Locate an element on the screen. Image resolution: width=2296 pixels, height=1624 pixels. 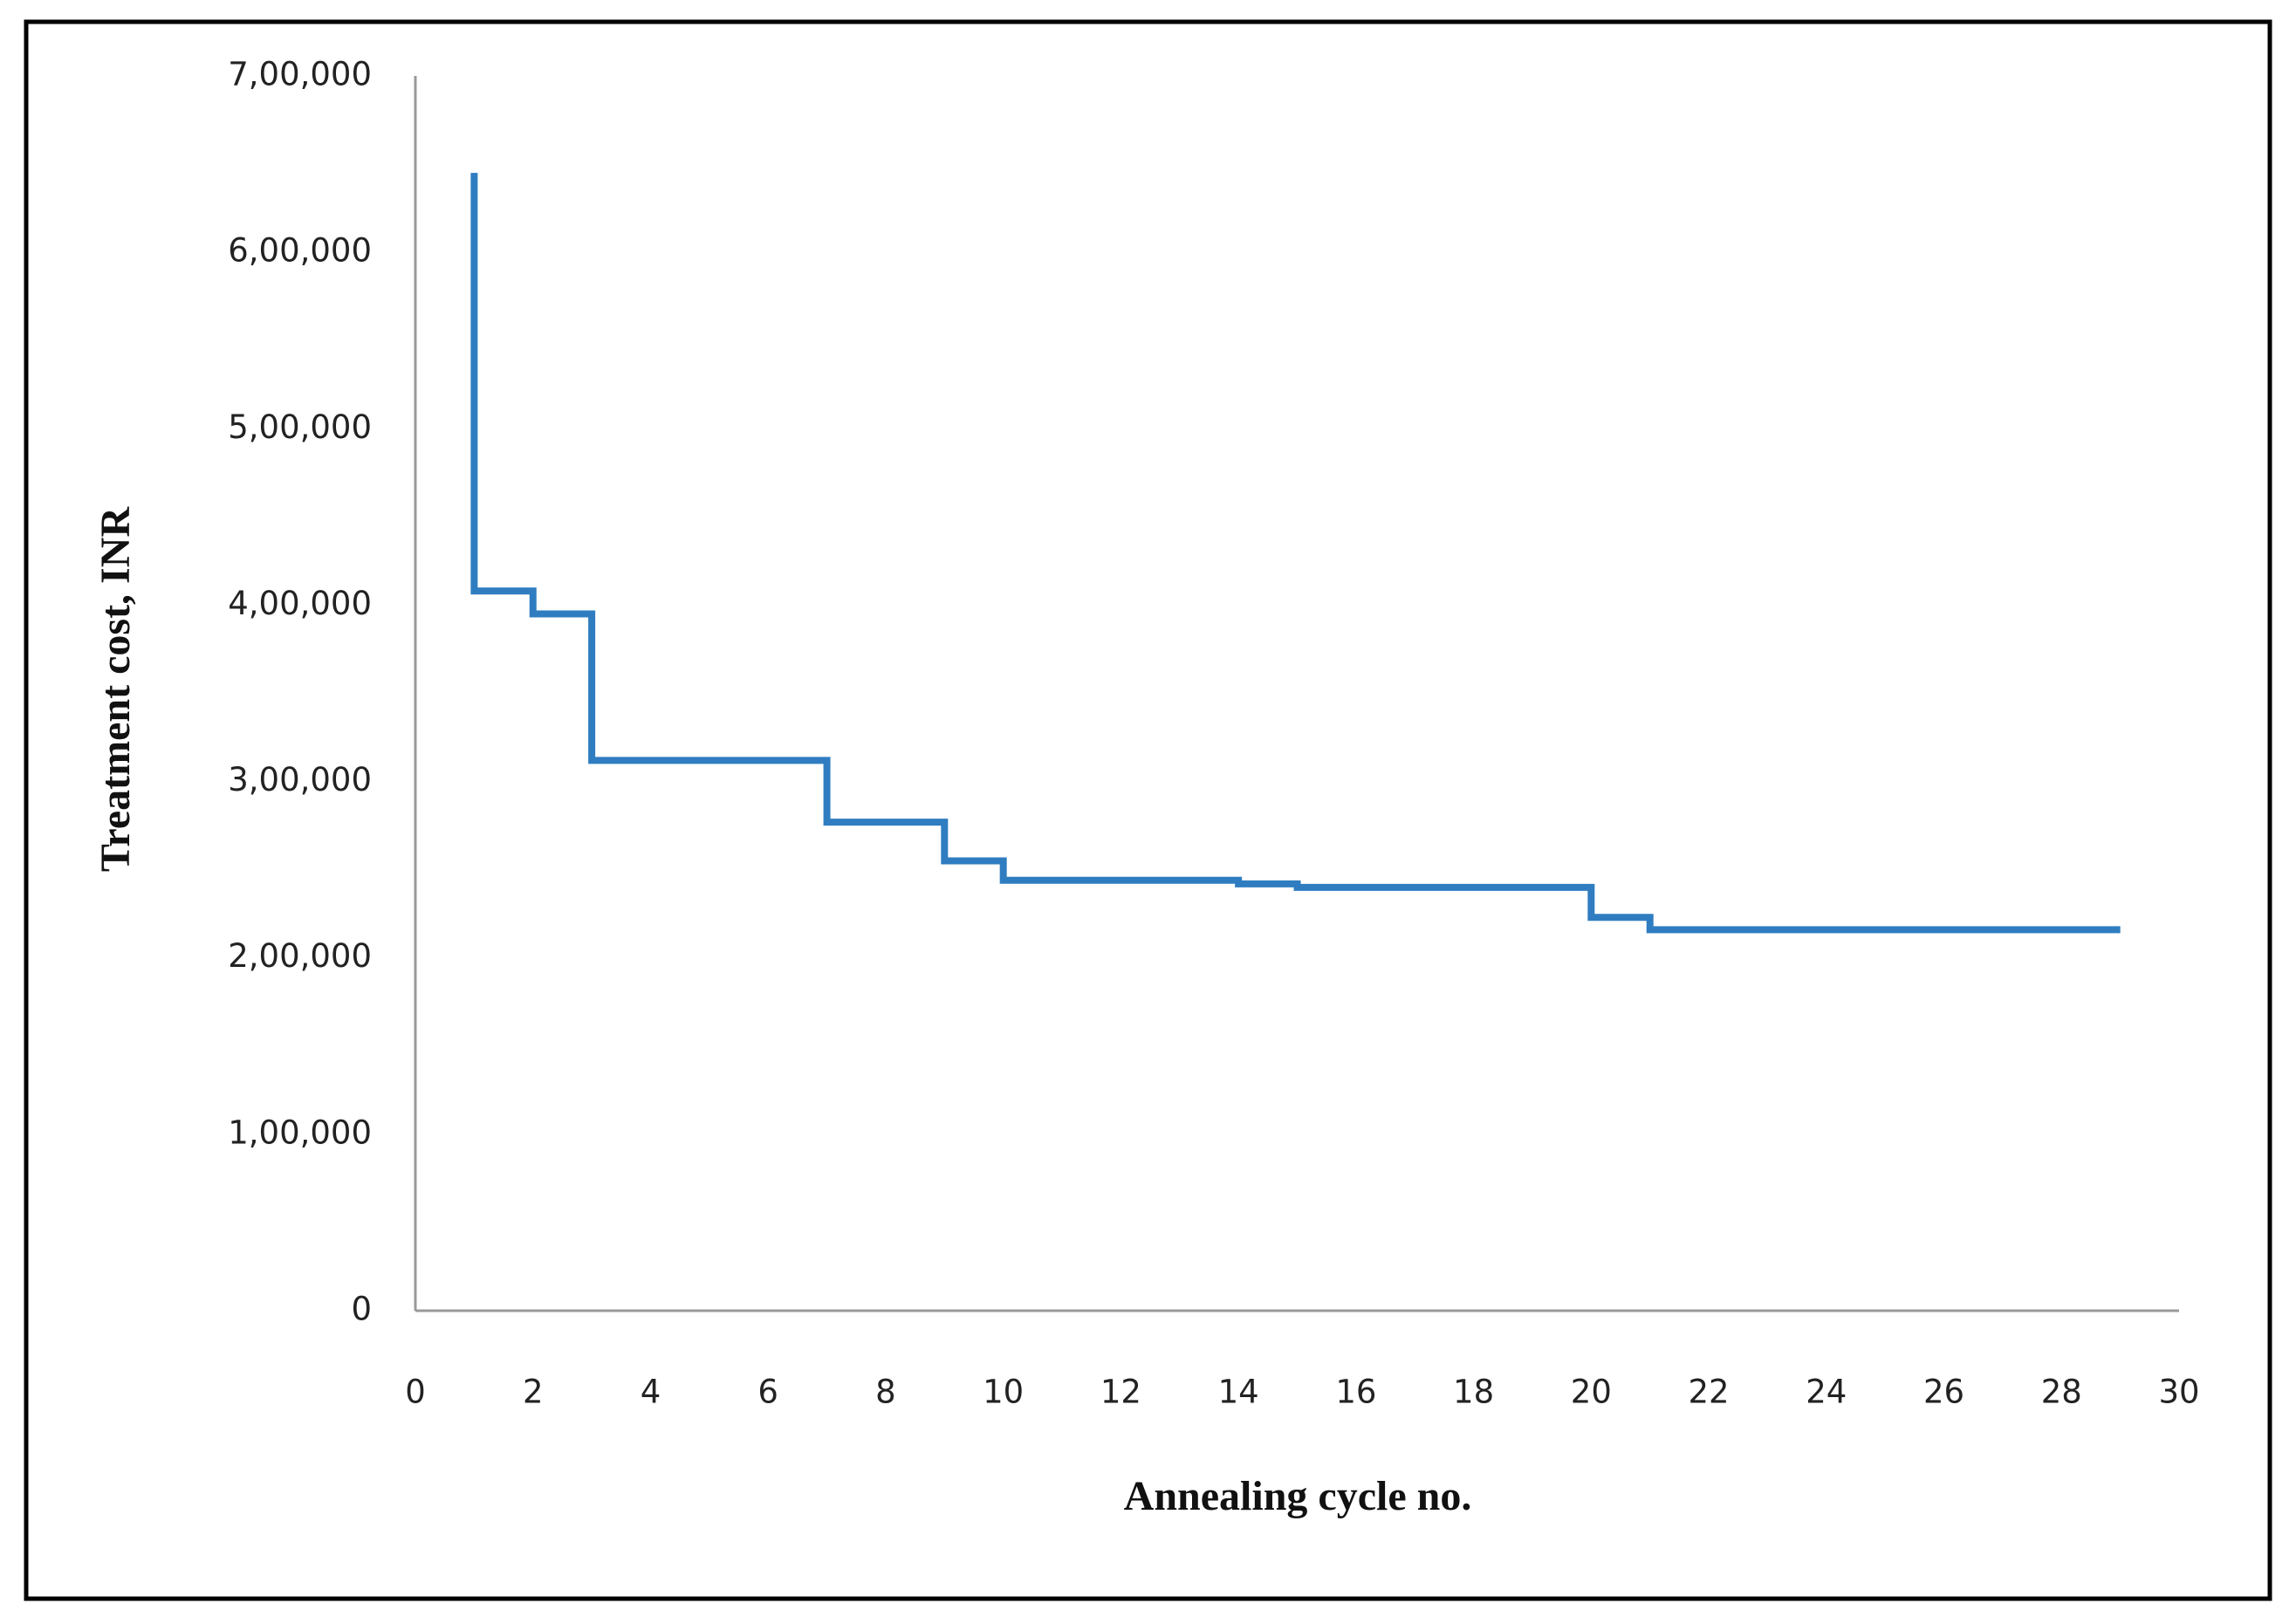
y-axis-title: Treatment cost, INR is located at coordinates (116, 689).